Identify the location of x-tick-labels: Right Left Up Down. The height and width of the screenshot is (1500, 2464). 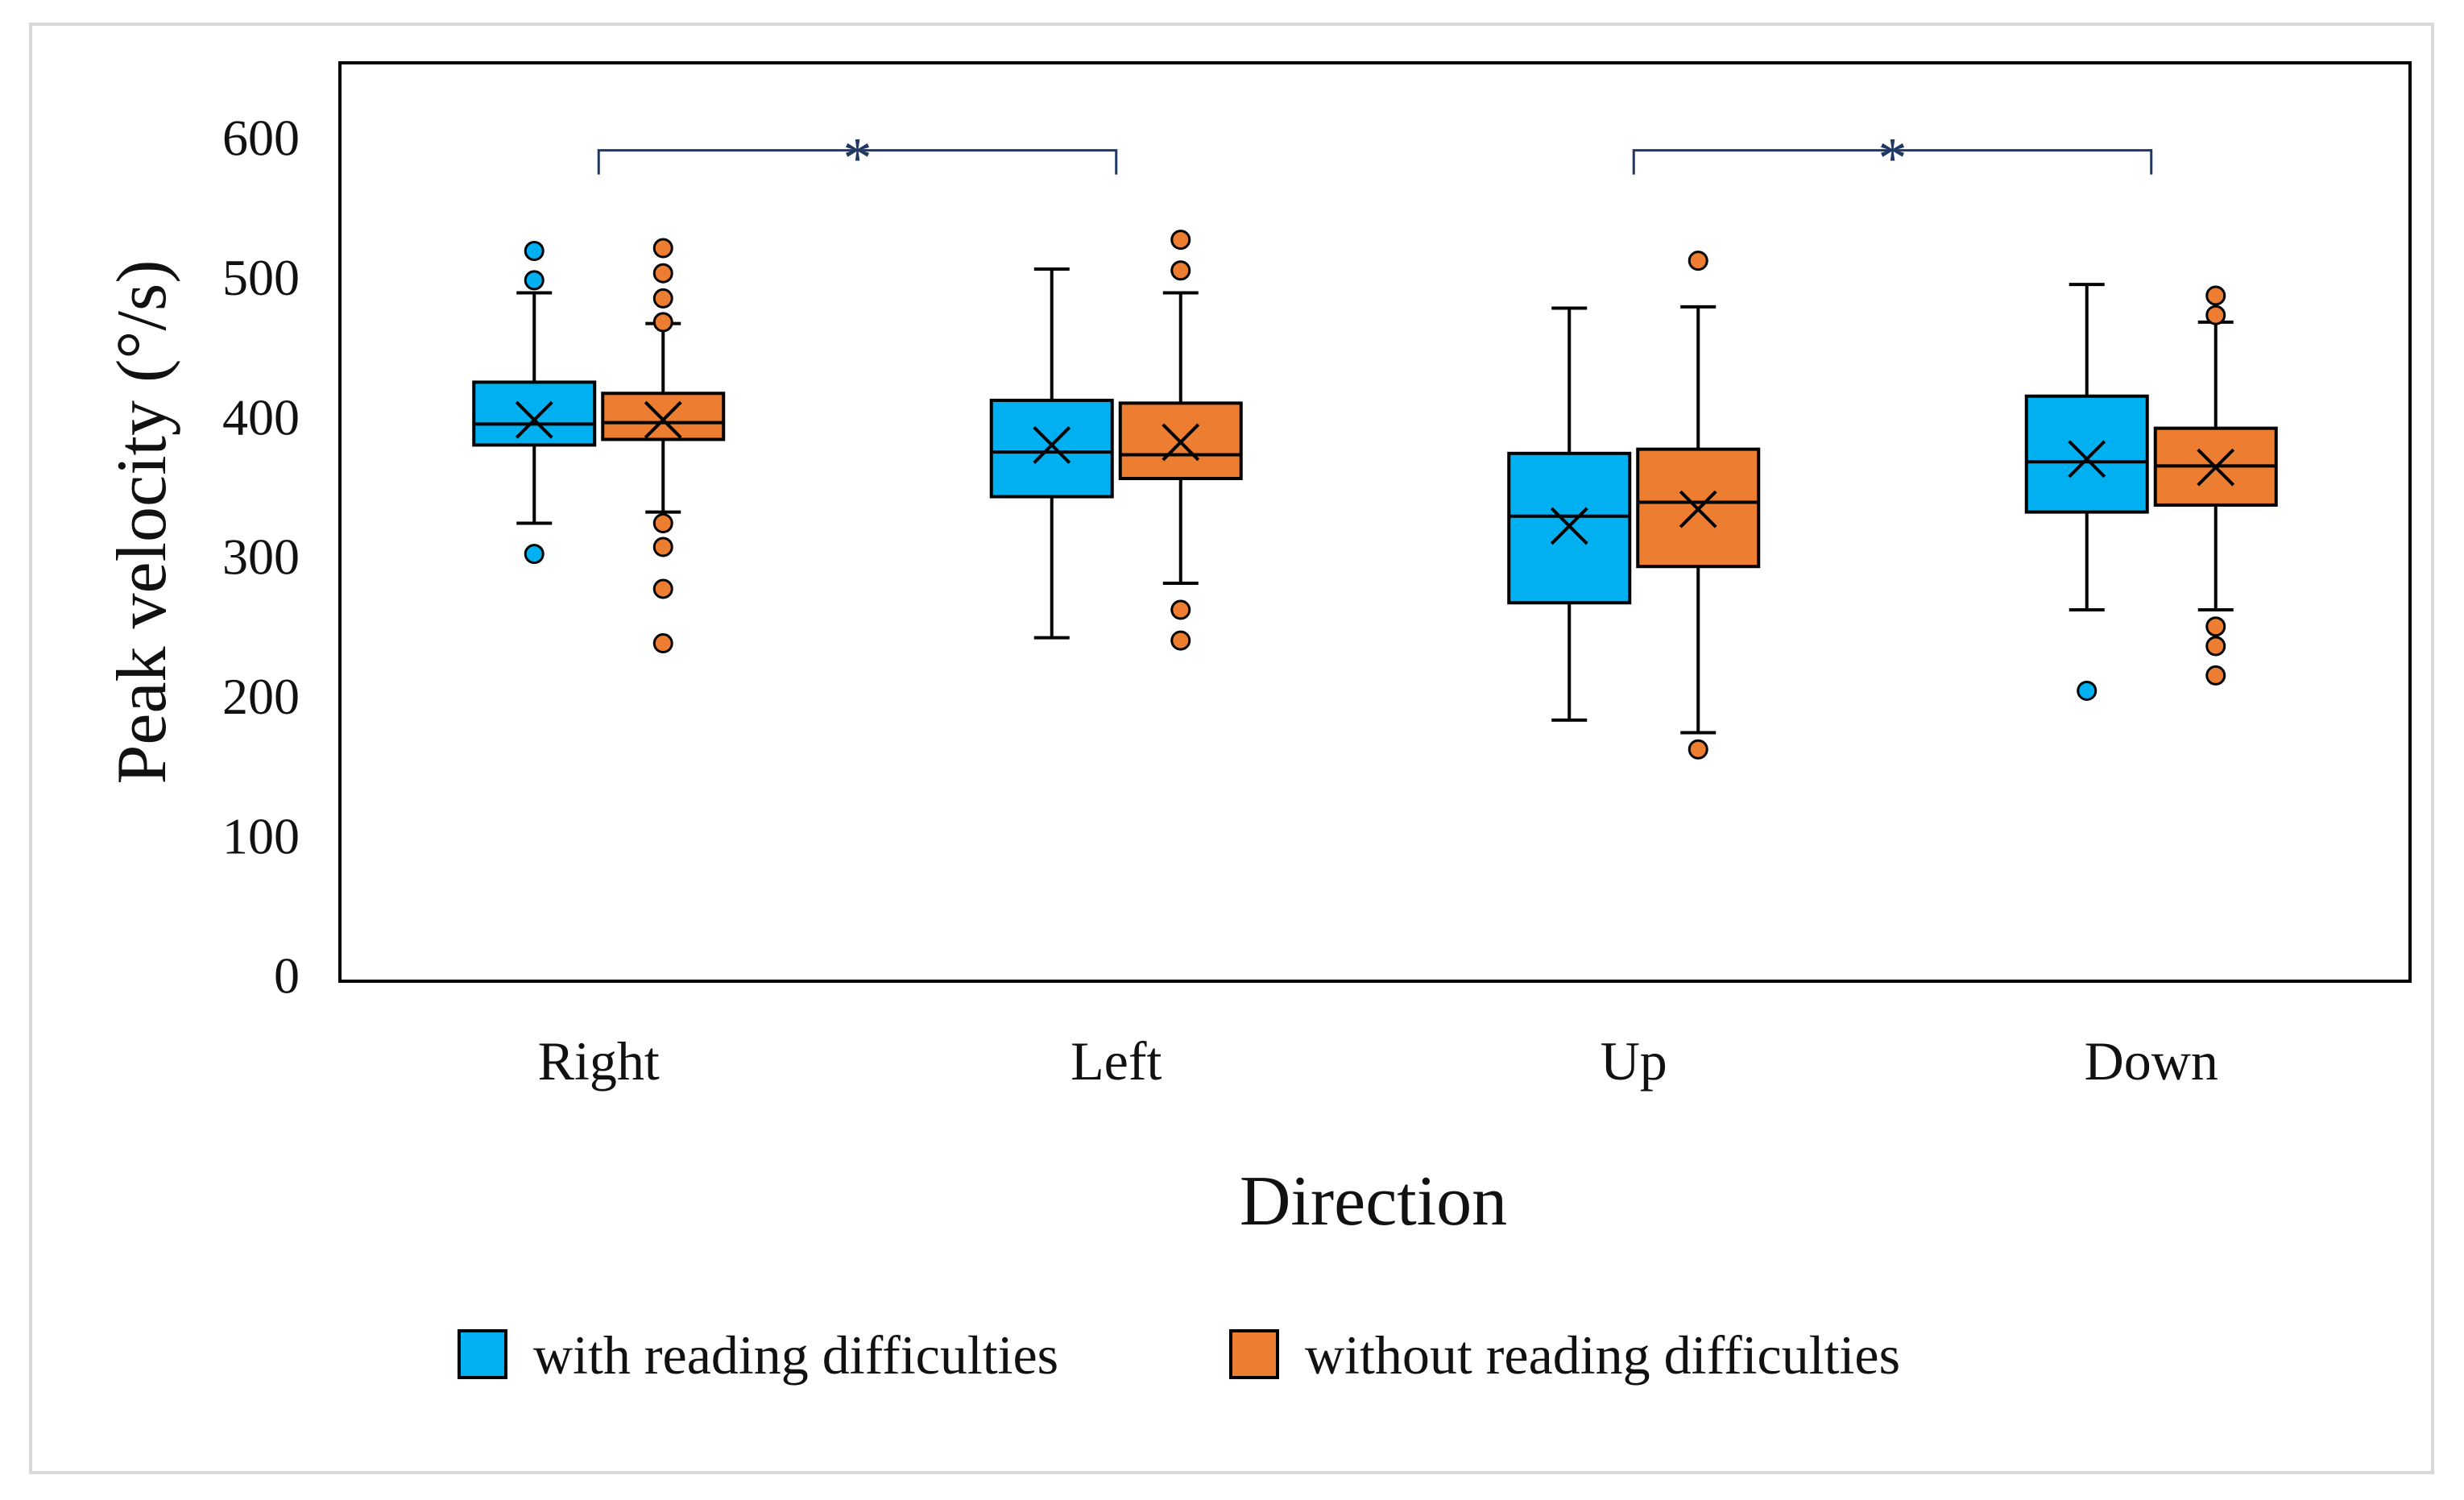
(1378, 1061).